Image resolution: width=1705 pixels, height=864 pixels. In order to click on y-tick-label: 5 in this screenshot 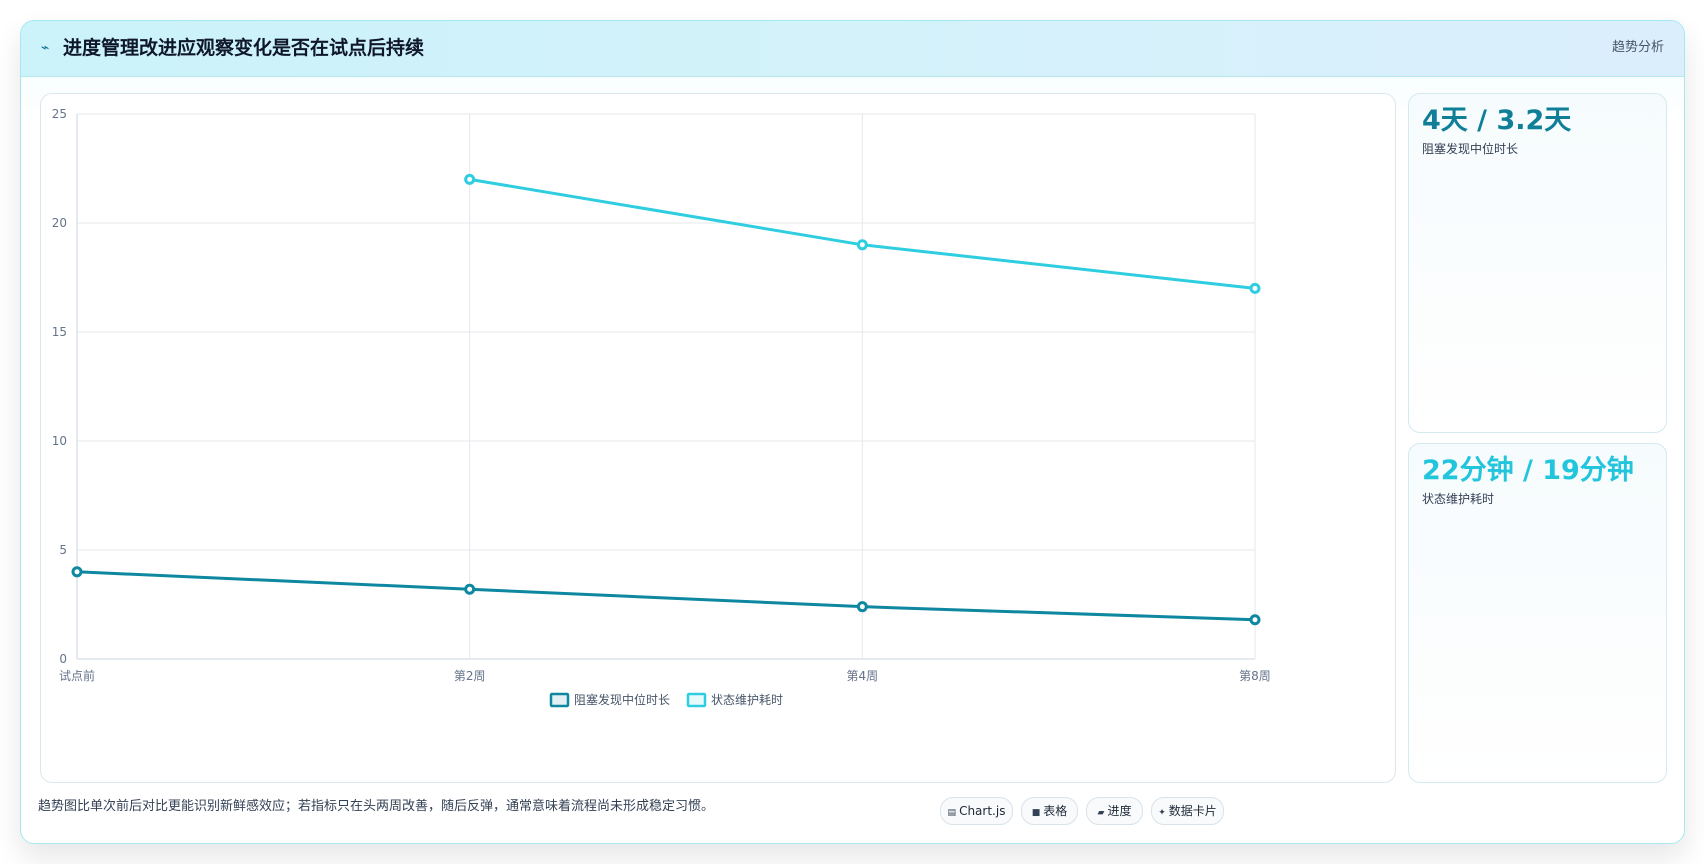, I will do `click(63, 550)`.